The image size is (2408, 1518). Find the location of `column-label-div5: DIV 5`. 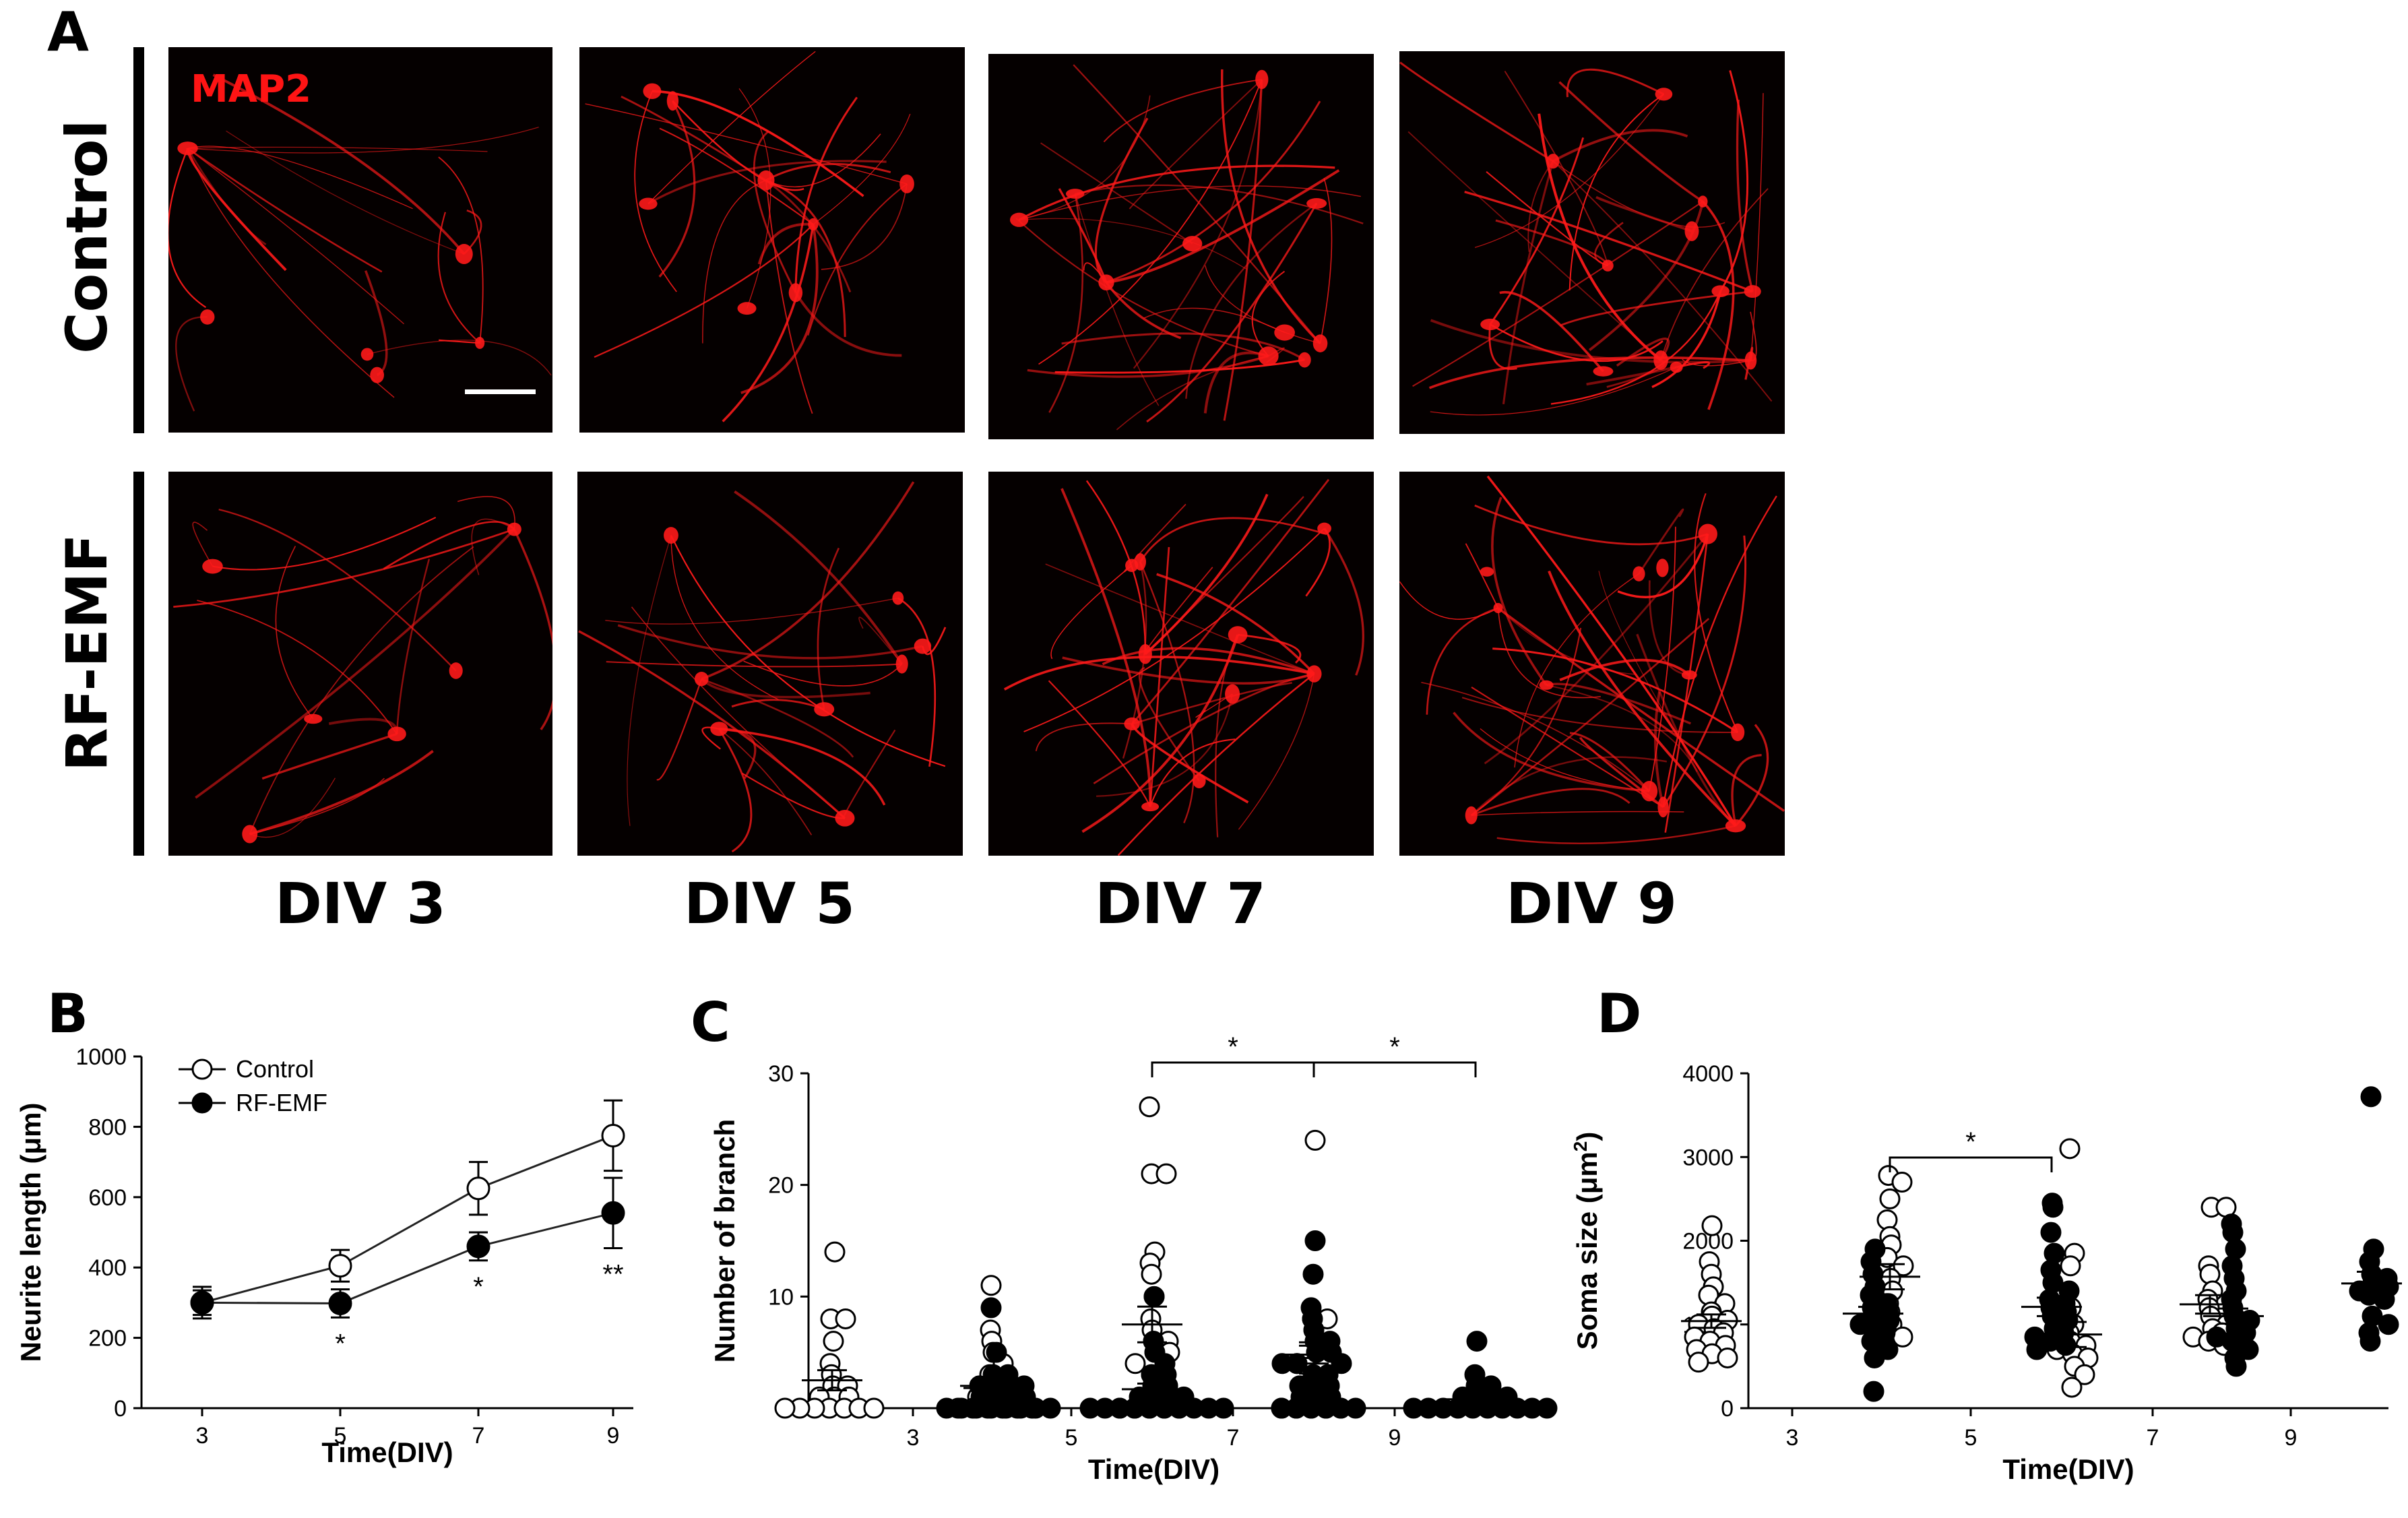

column-label-div5: DIV 5 is located at coordinates (770, 904).